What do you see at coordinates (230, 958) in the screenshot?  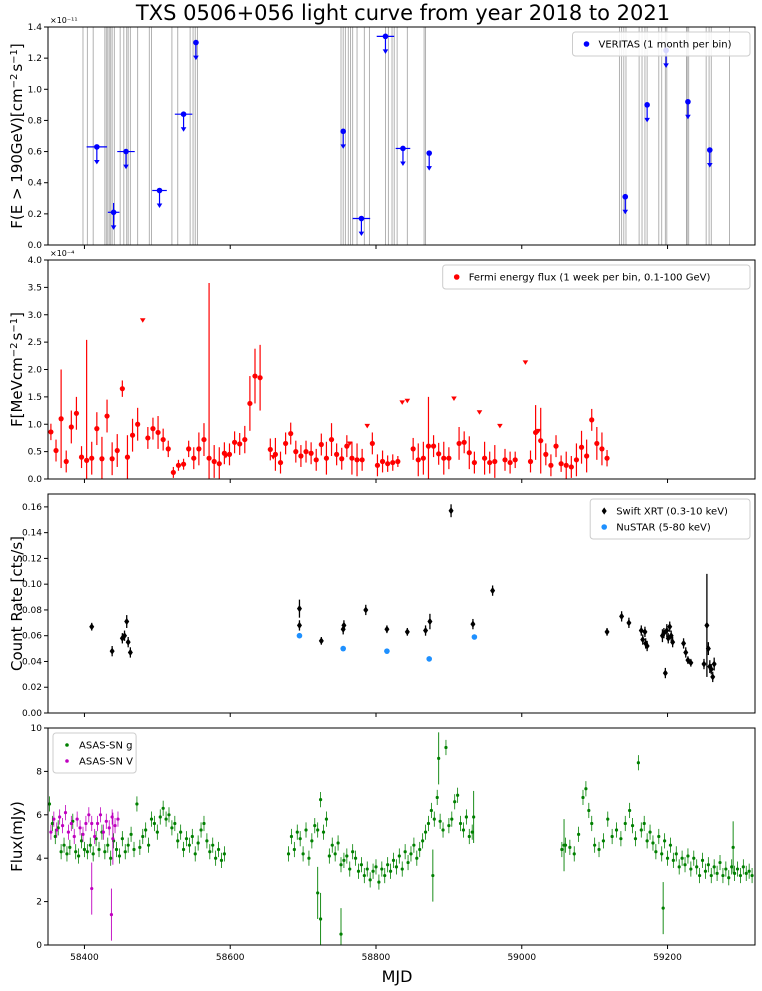 I see `x-tick-label: 58600` at bounding box center [230, 958].